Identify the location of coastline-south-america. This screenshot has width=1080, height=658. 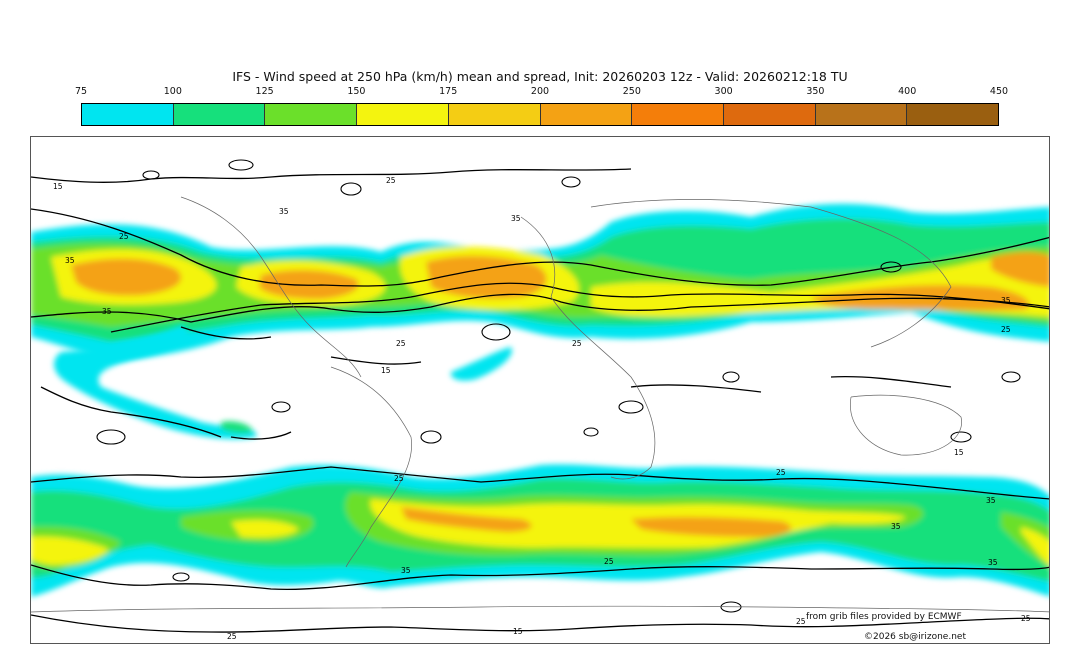
(371, 467).